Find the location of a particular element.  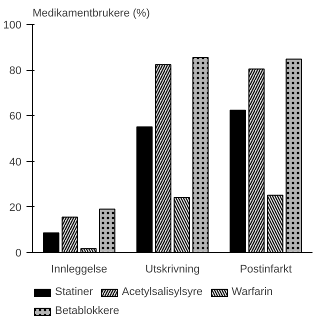

legend-label: Betablokkere is located at coordinates (87, 311).